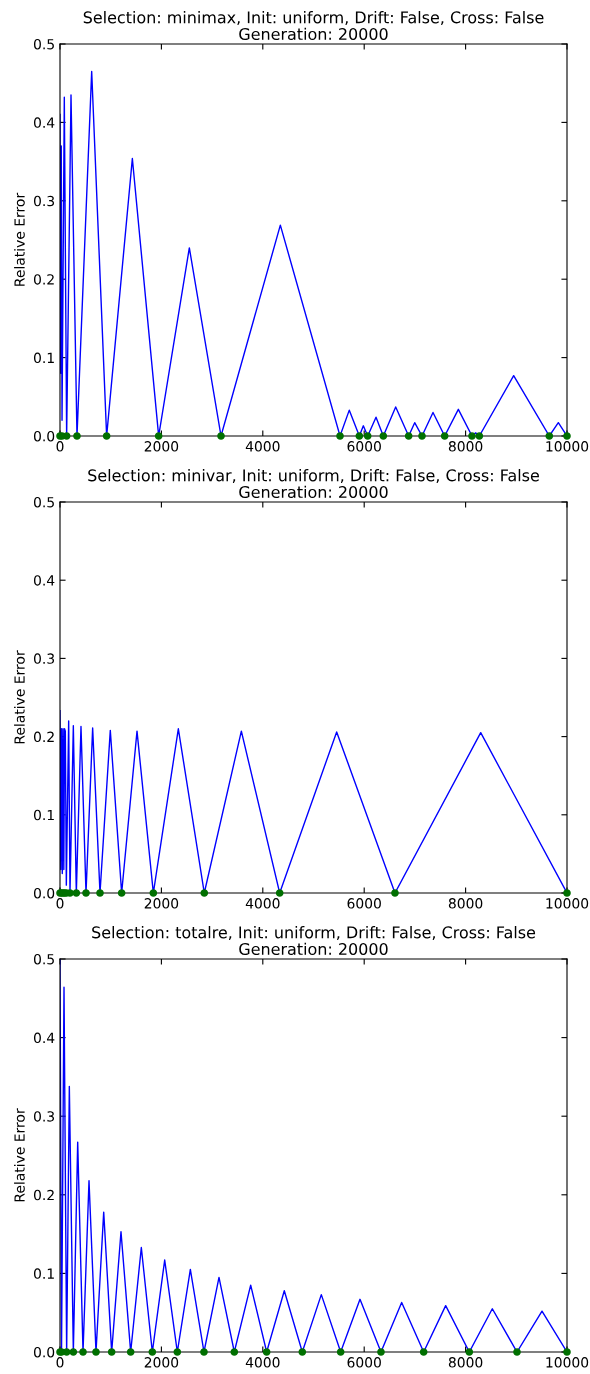  What do you see at coordinates (314, 941) in the screenshot?
I see `chart-title: Selection: totalre, Init: uniform, Drift: False, Cross: False Generation: 20000` at bounding box center [314, 941].